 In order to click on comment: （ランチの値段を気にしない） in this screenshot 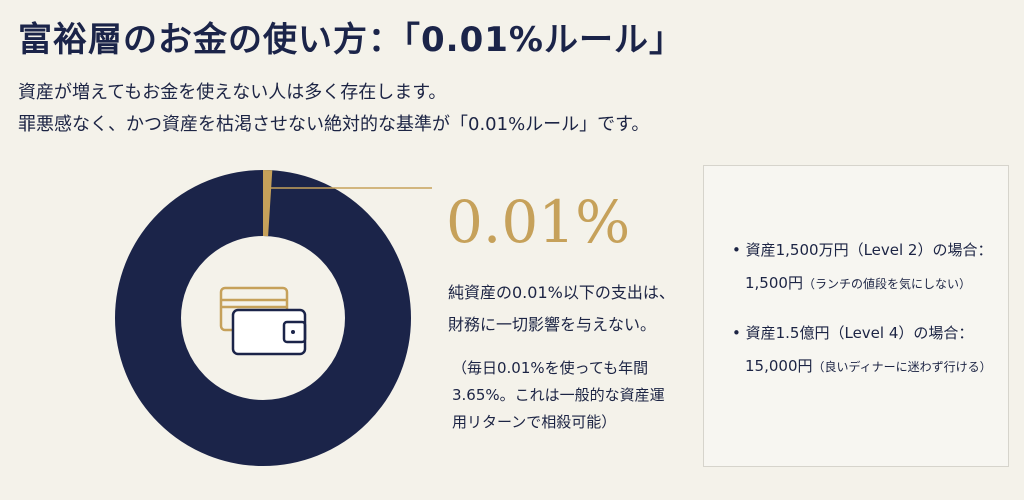, I will do `click(886, 284)`.